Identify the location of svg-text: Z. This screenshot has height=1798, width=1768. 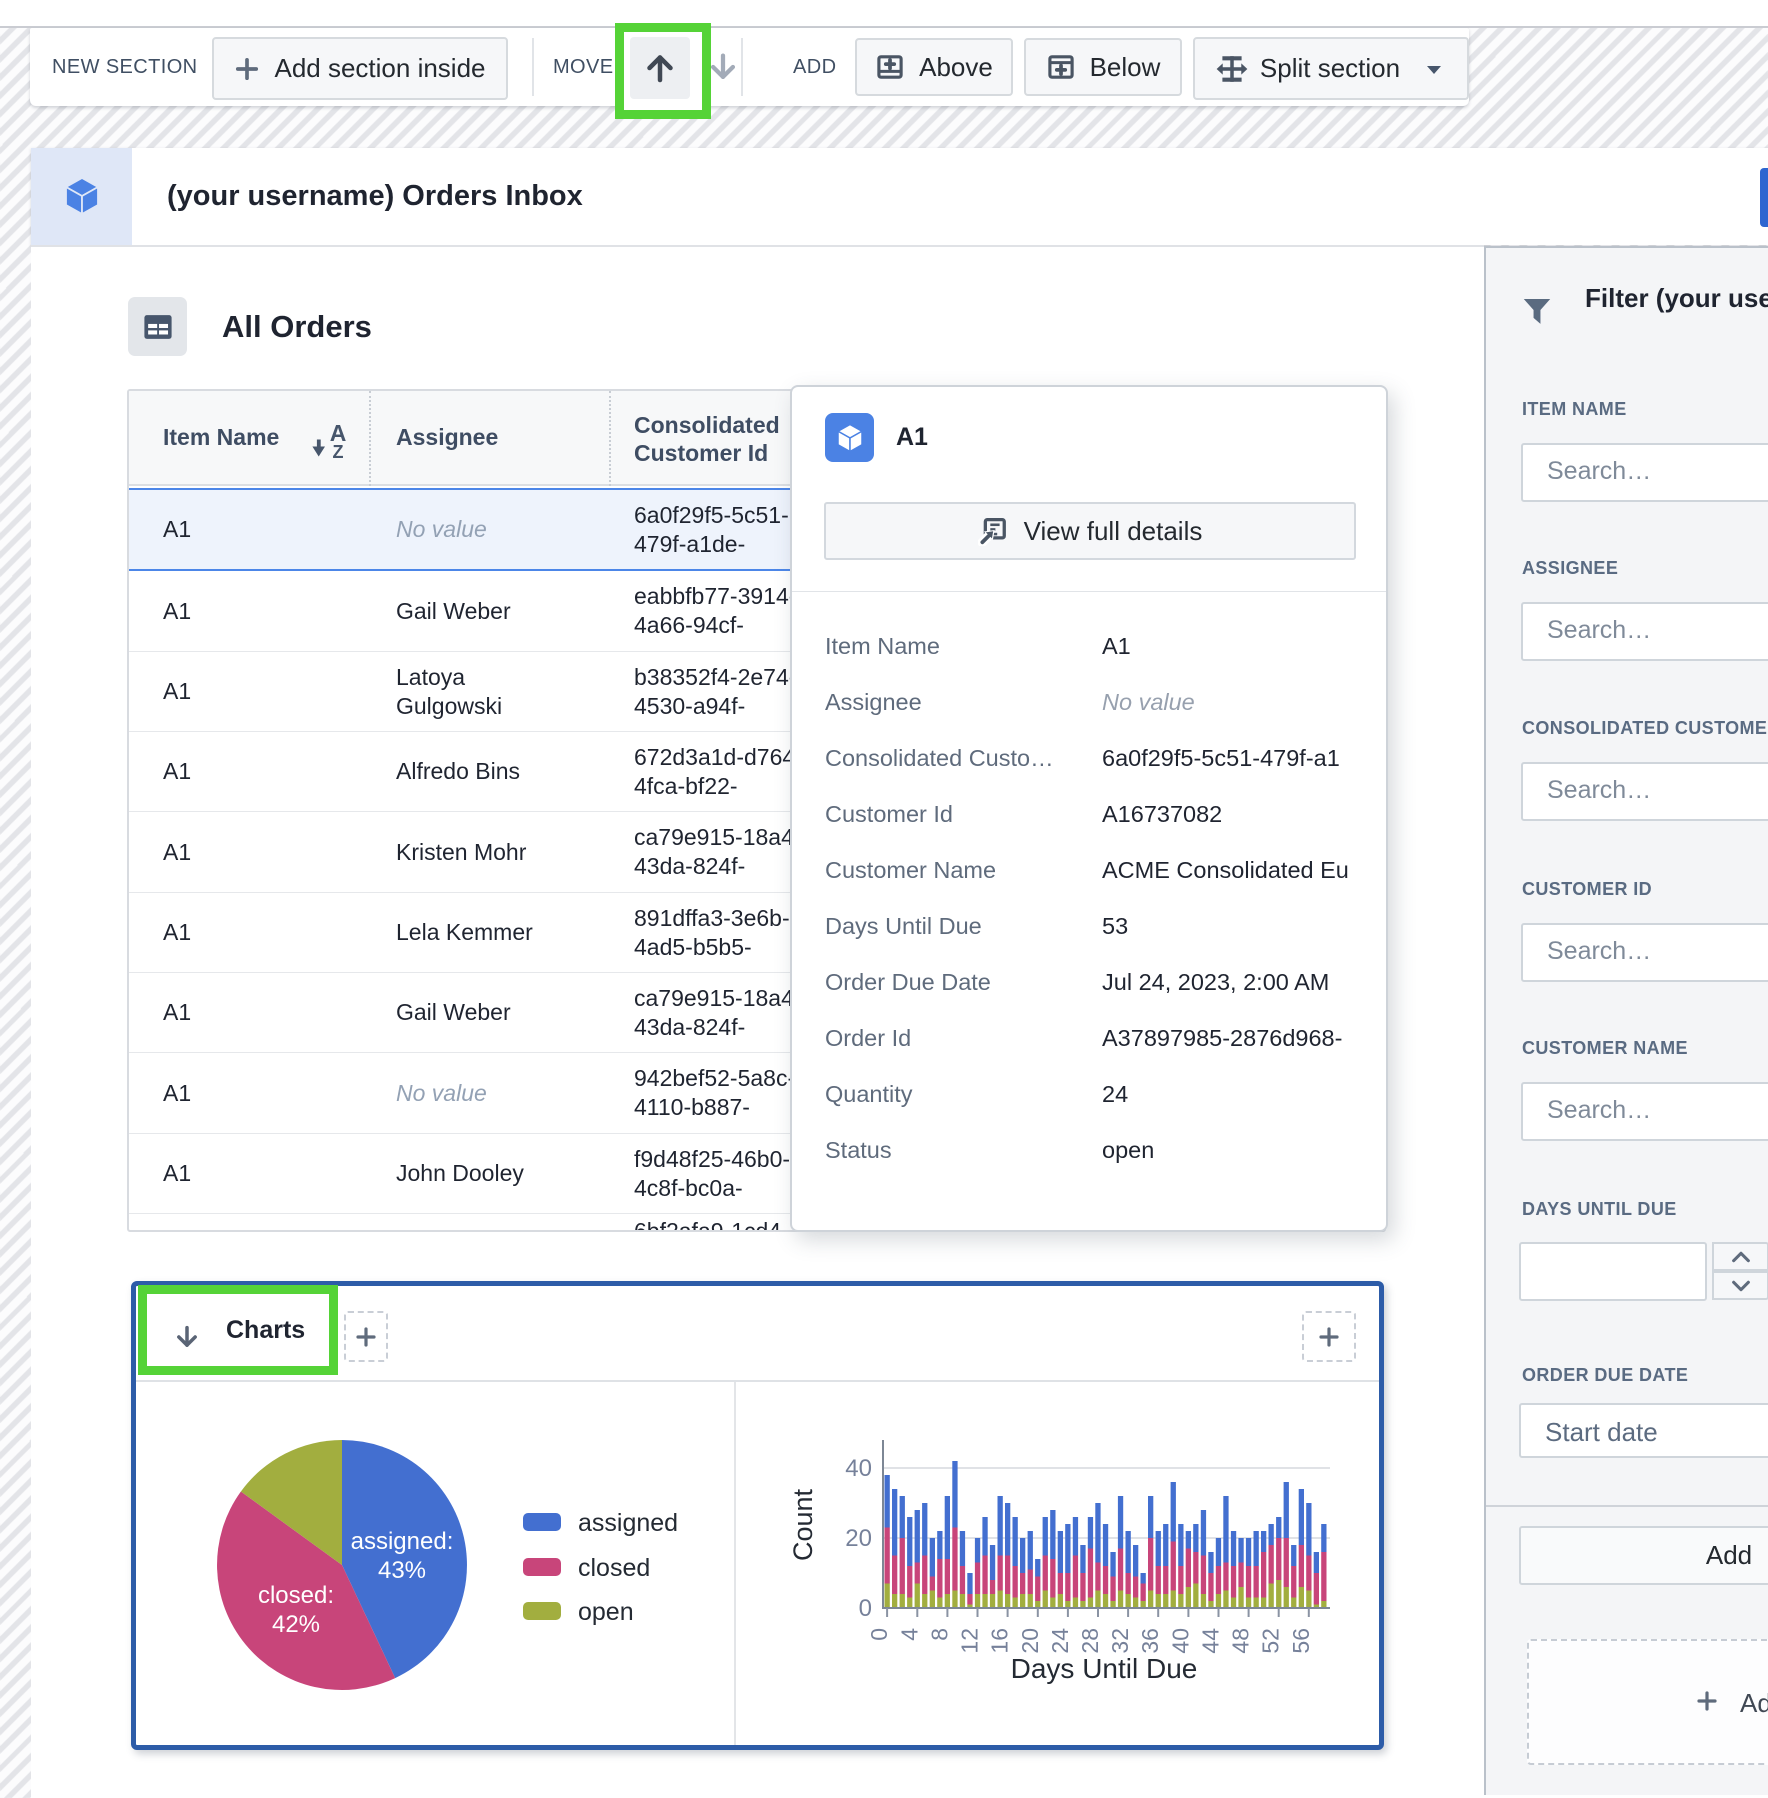
(338, 450).